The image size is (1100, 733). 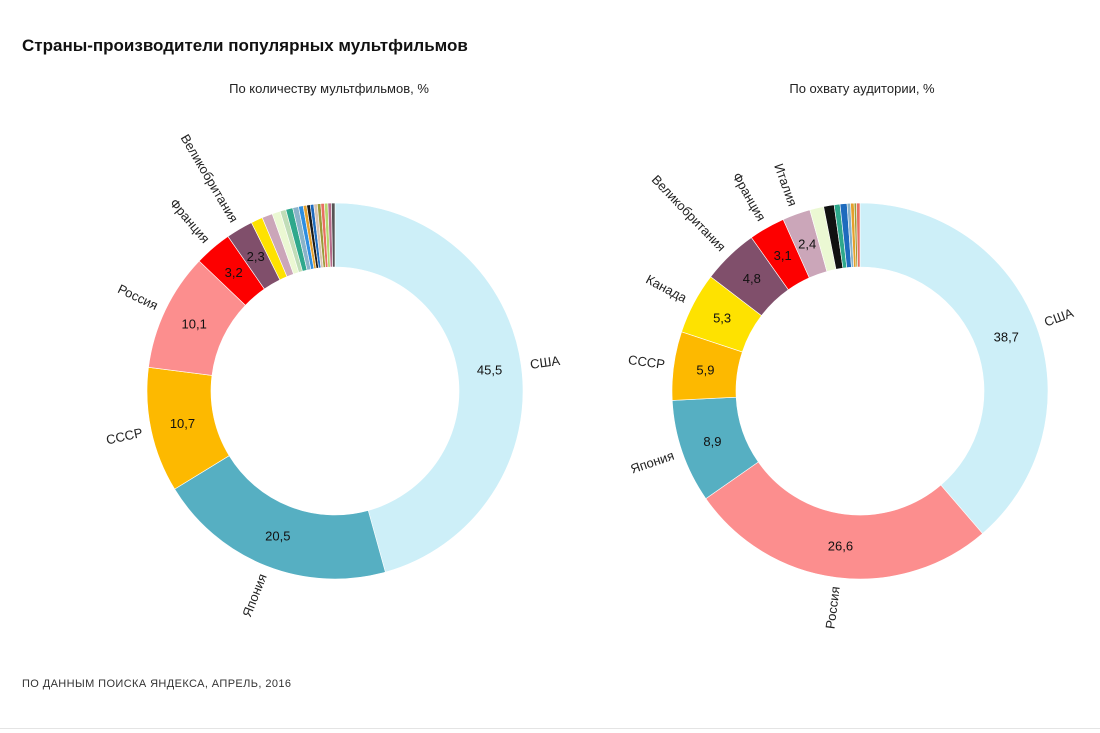 I want to click on value-label-сша: 45,5, so click(x=489, y=369).